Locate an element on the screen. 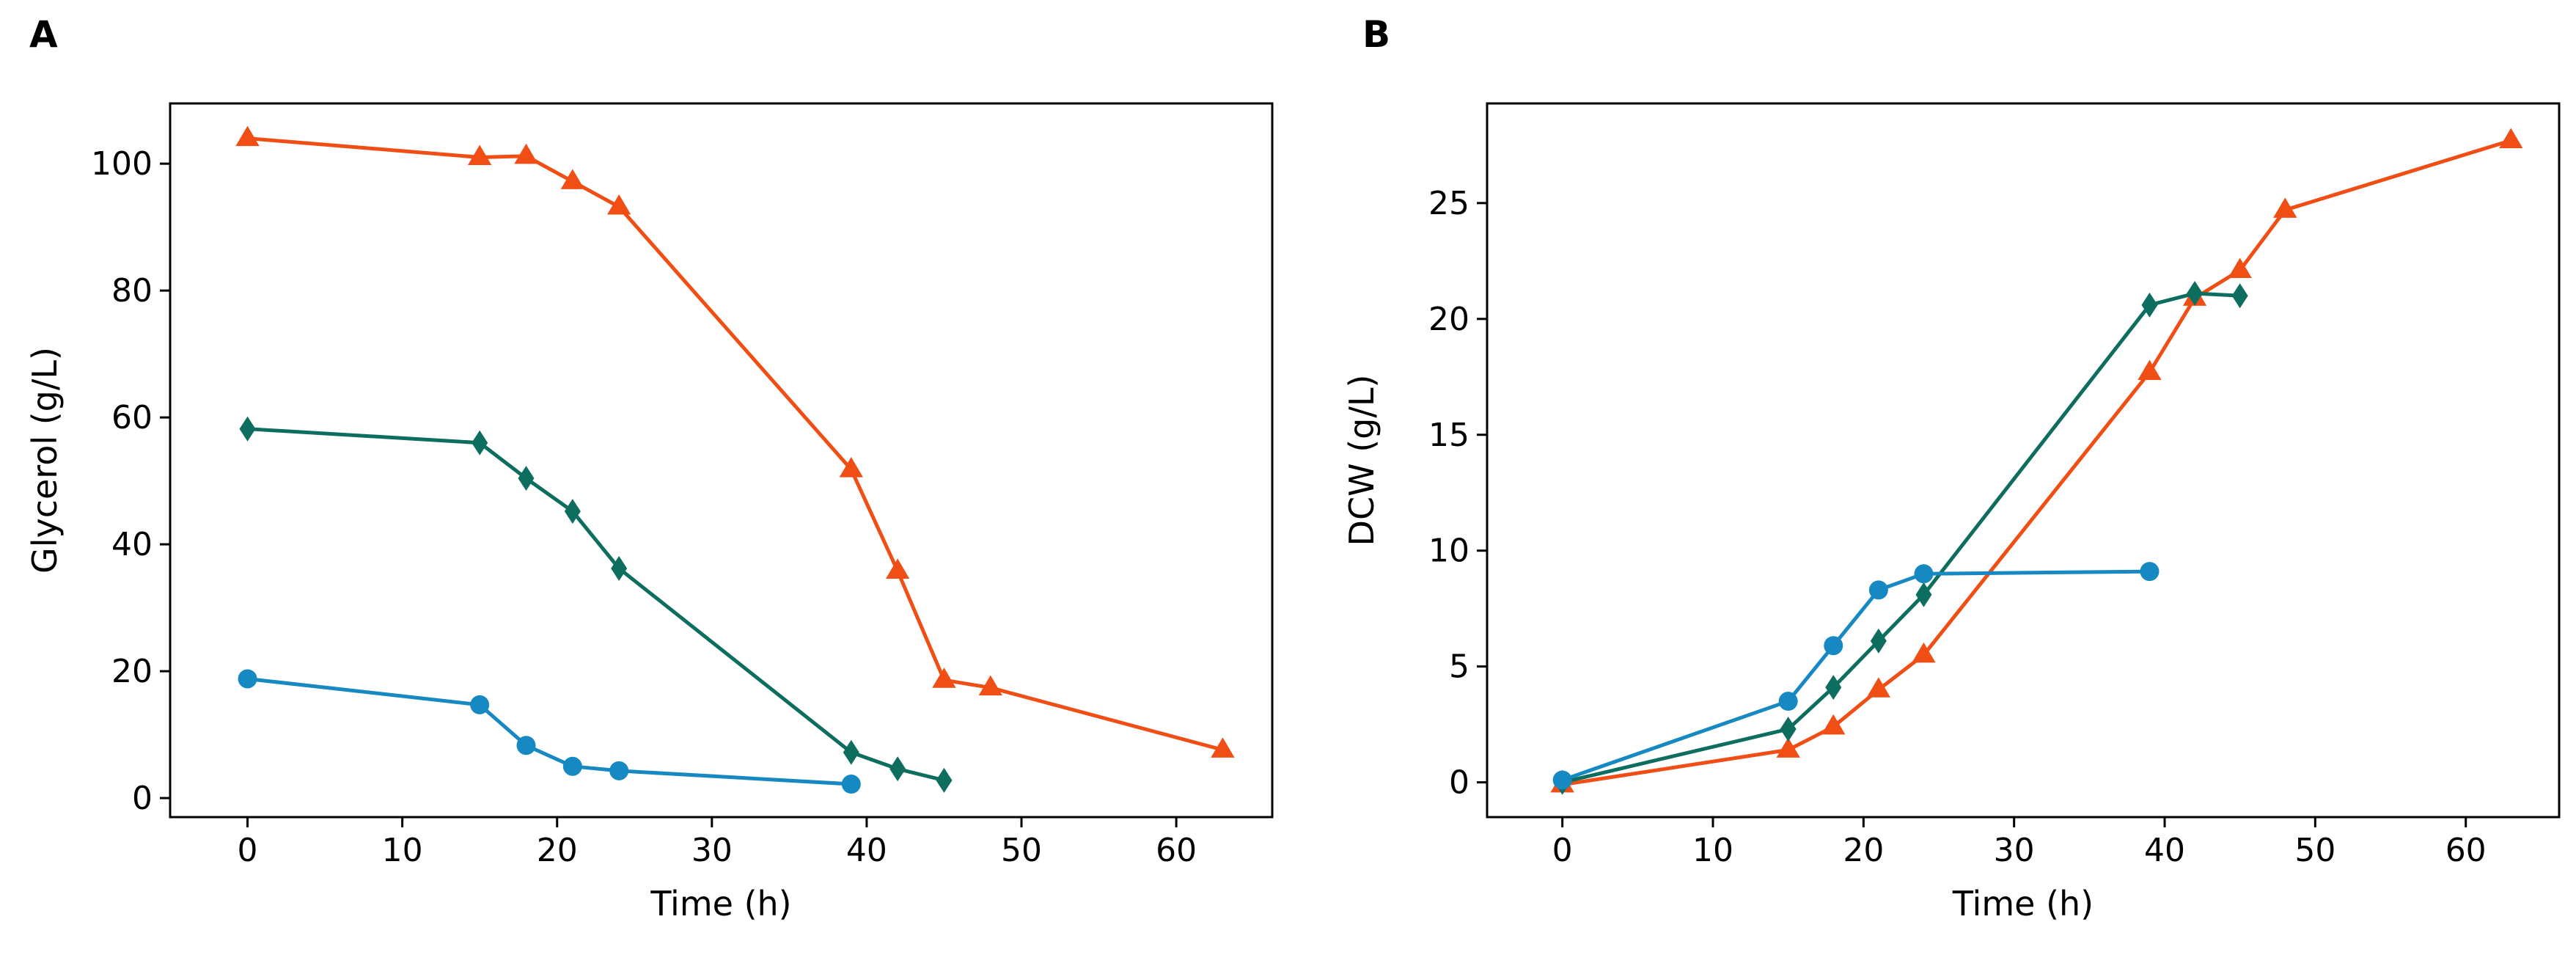 This screenshot has width=2576, height=955. x-tick-label-b: 10 is located at coordinates (1713, 850).